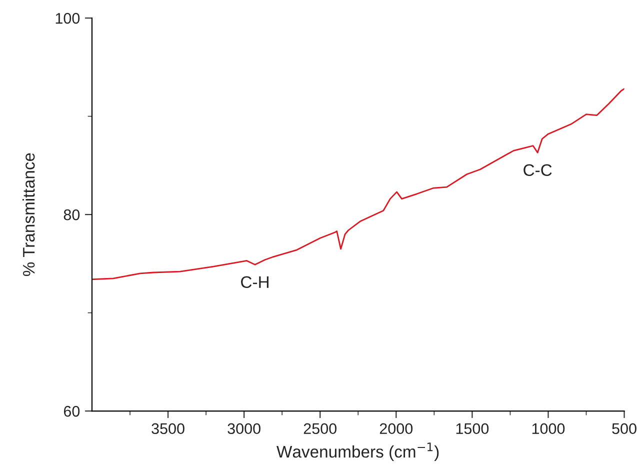  What do you see at coordinates (168, 428) in the screenshot?
I see `x-tick-label: 3500` at bounding box center [168, 428].